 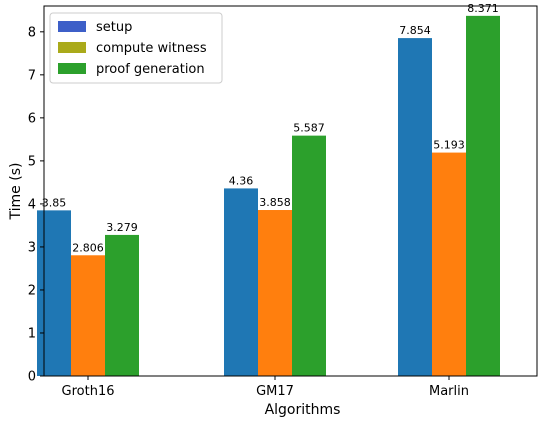 I want to click on legend-label: compute witness, so click(x=151, y=48).